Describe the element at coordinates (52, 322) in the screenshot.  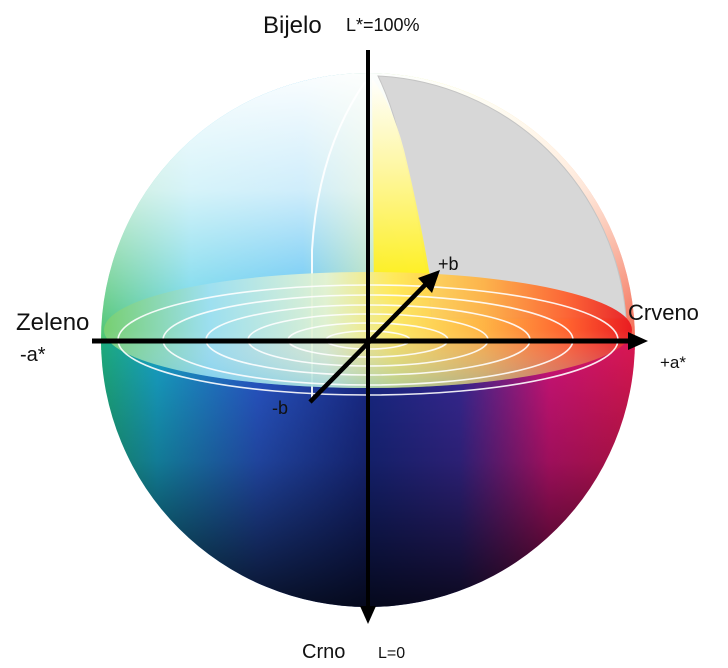
I see `label-green: Zeleno` at that location.